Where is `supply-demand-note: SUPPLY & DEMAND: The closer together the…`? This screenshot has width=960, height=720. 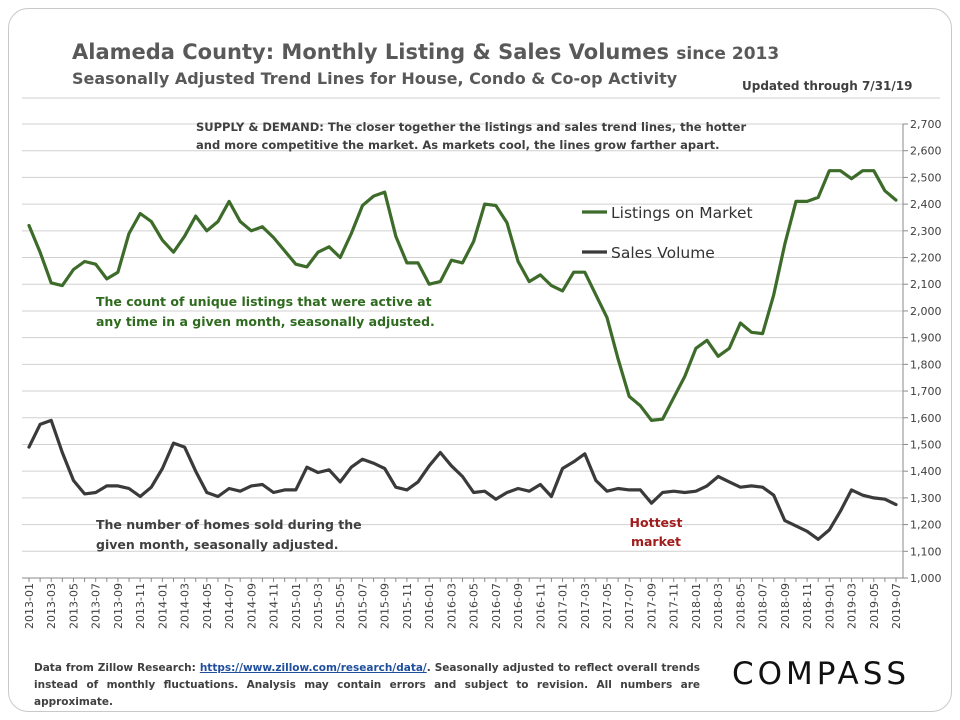
supply-demand-note: SUPPLY & DEMAND: The closer together the… is located at coordinates (471, 127).